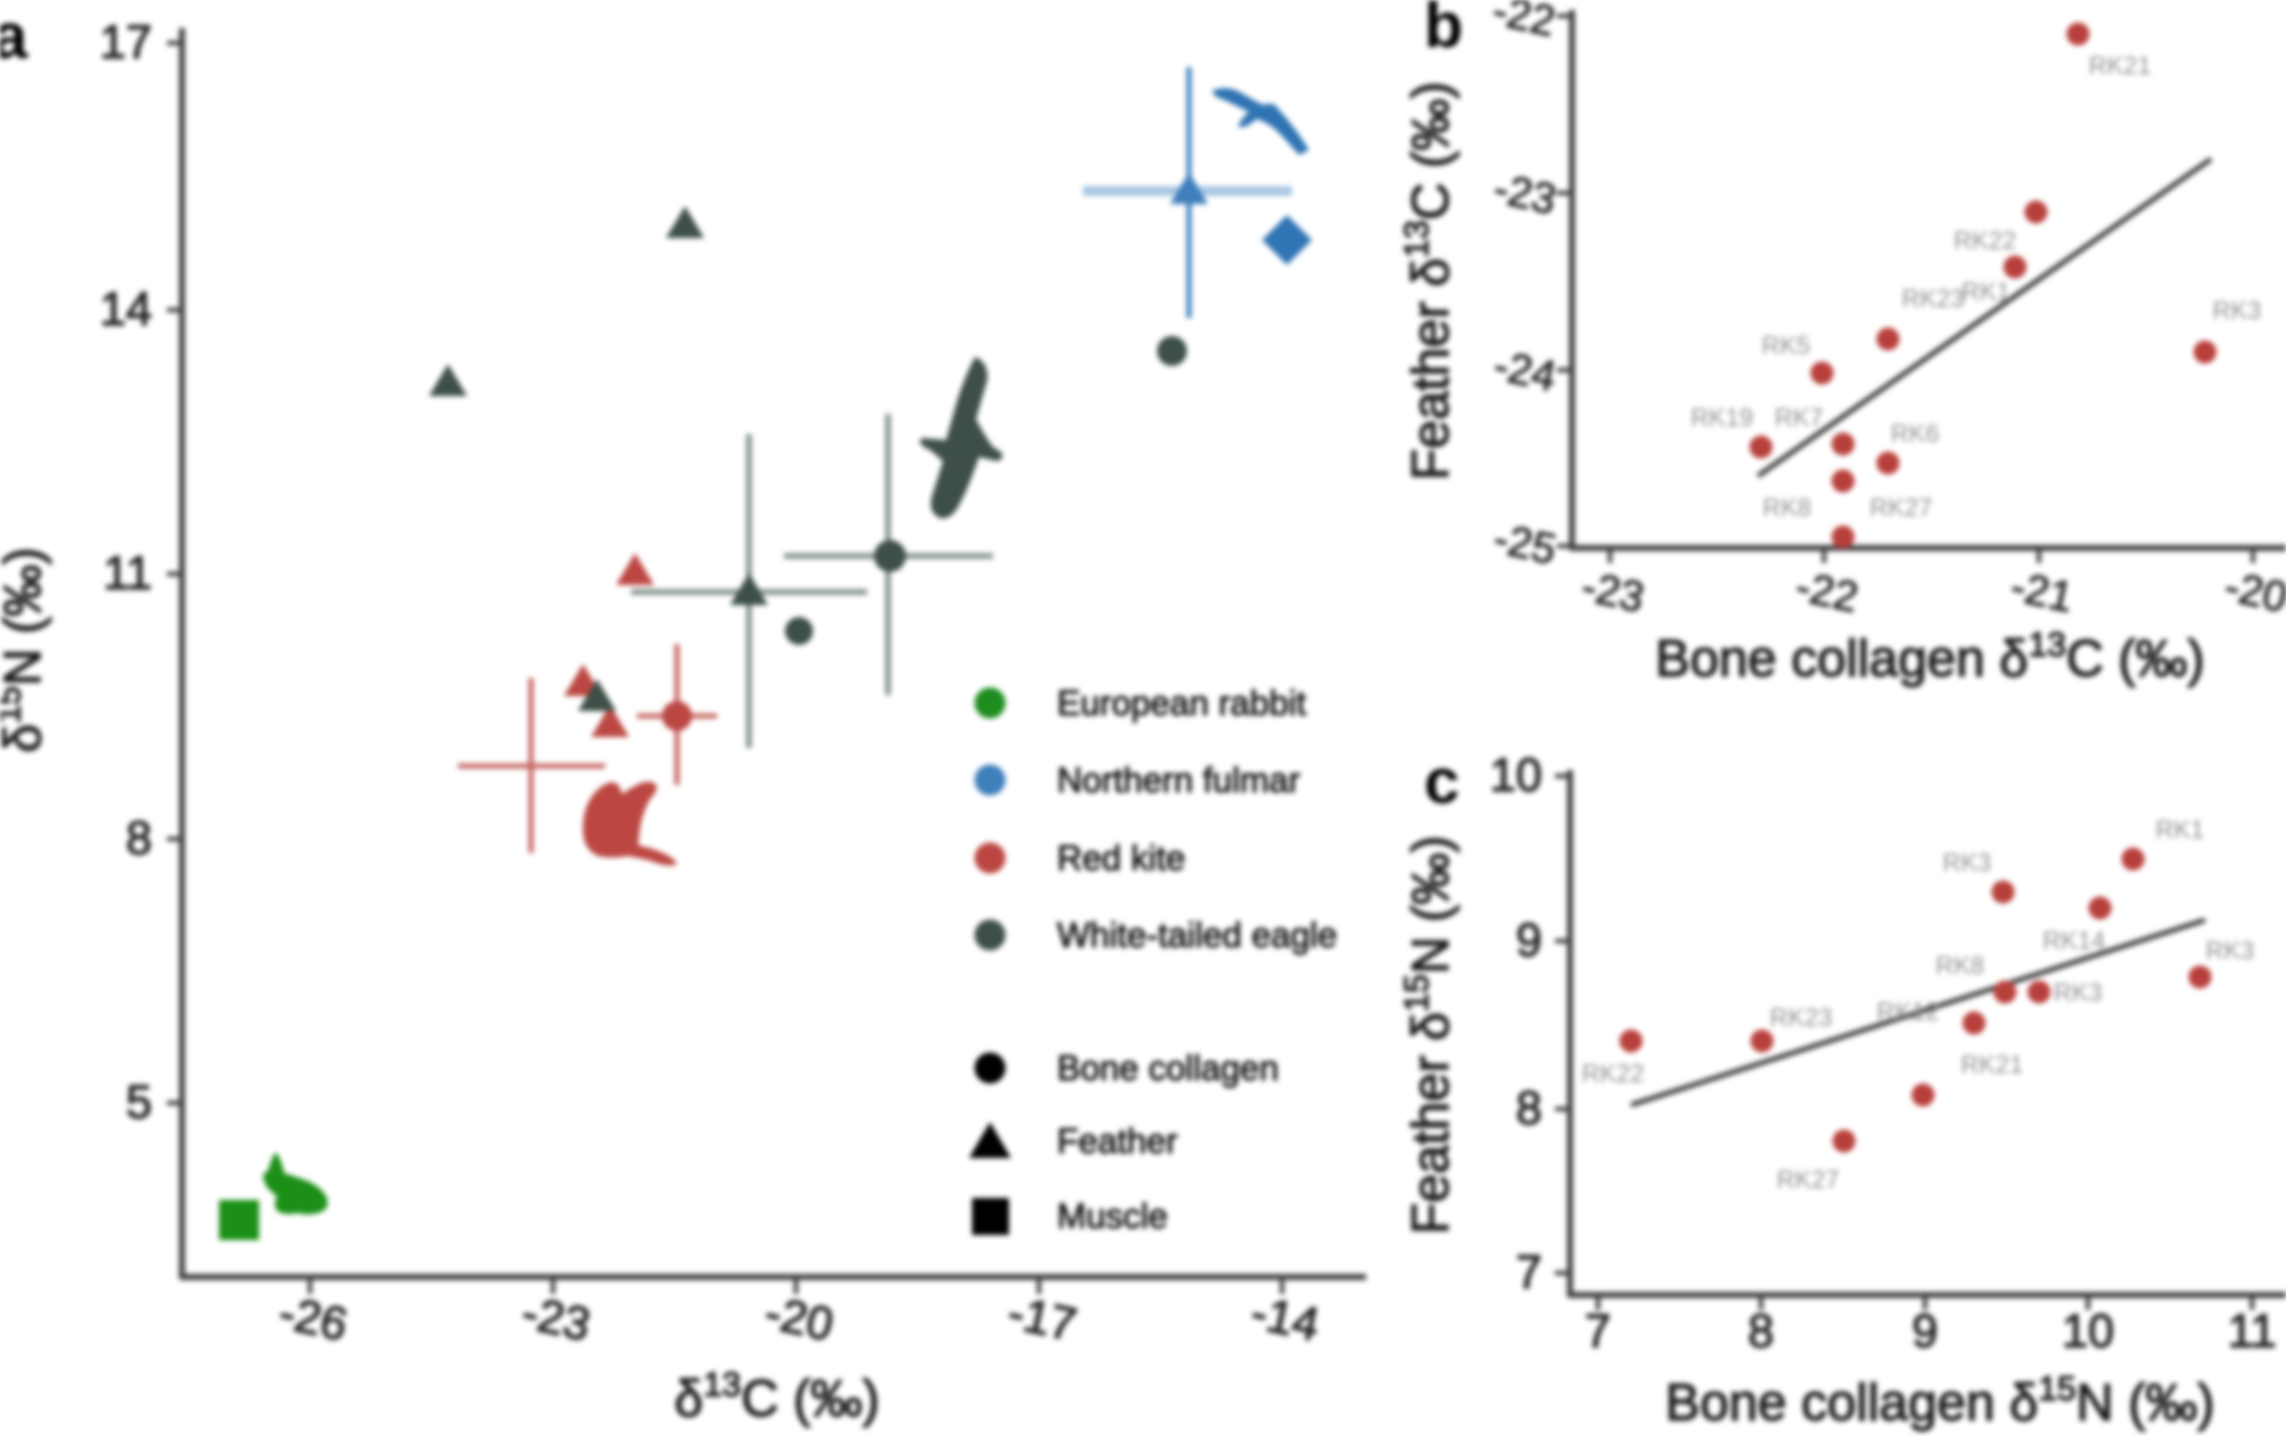 The height and width of the screenshot is (1436, 2286). Describe the element at coordinates (26, 649) in the screenshot. I see `svg-text: δ15N (‰)` at that location.